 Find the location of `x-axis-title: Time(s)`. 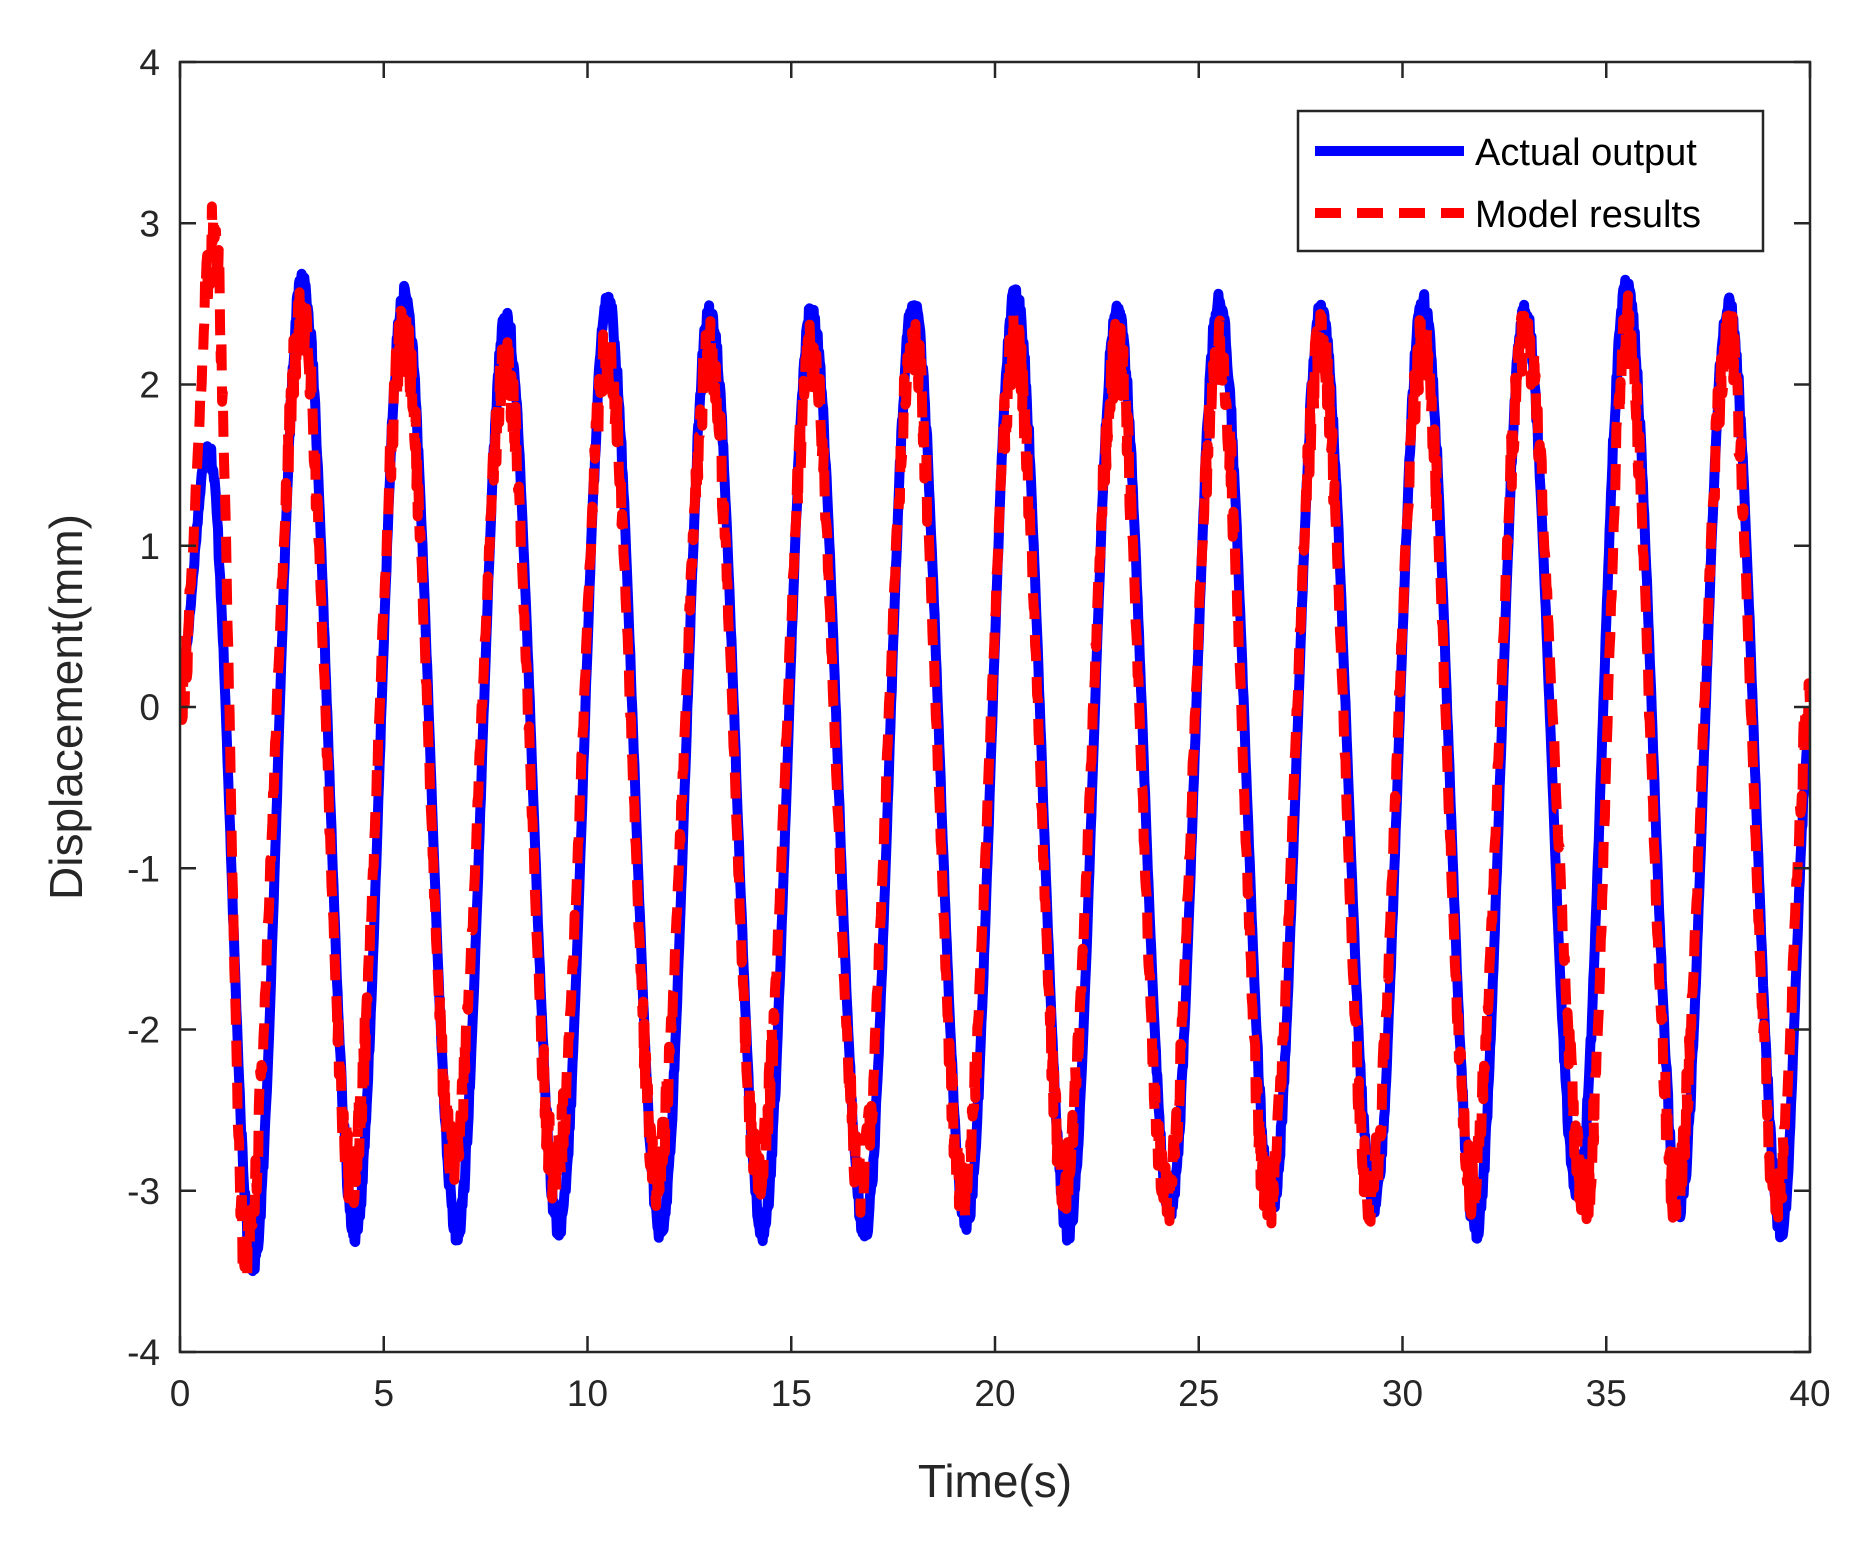

x-axis-title: Time(s) is located at coordinates (995, 1481).